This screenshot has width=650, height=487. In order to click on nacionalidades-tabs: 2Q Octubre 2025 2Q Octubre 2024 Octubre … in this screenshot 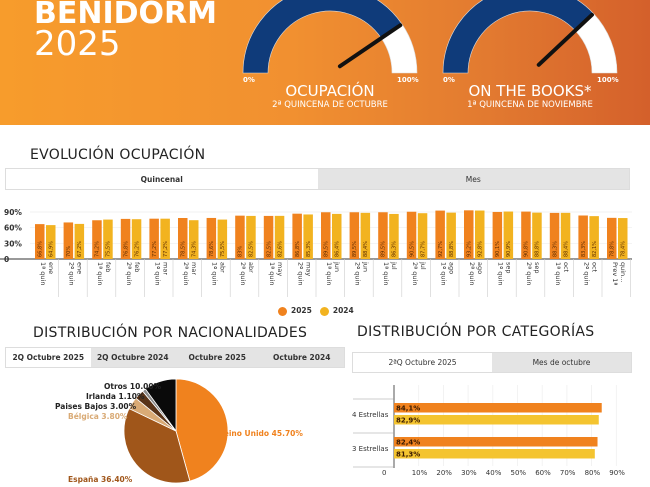, I will do `click(175, 357)`.